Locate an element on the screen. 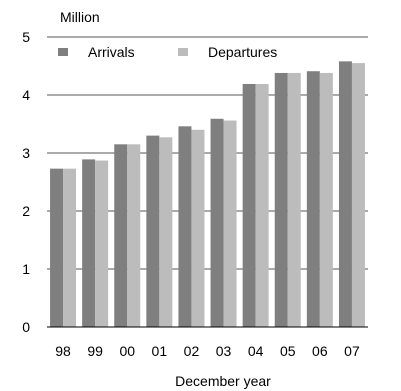 This screenshot has height=391, width=401. x-tick-labels: 98 99 00 01 02 03 04 05 06 07 is located at coordinates (207, 351).